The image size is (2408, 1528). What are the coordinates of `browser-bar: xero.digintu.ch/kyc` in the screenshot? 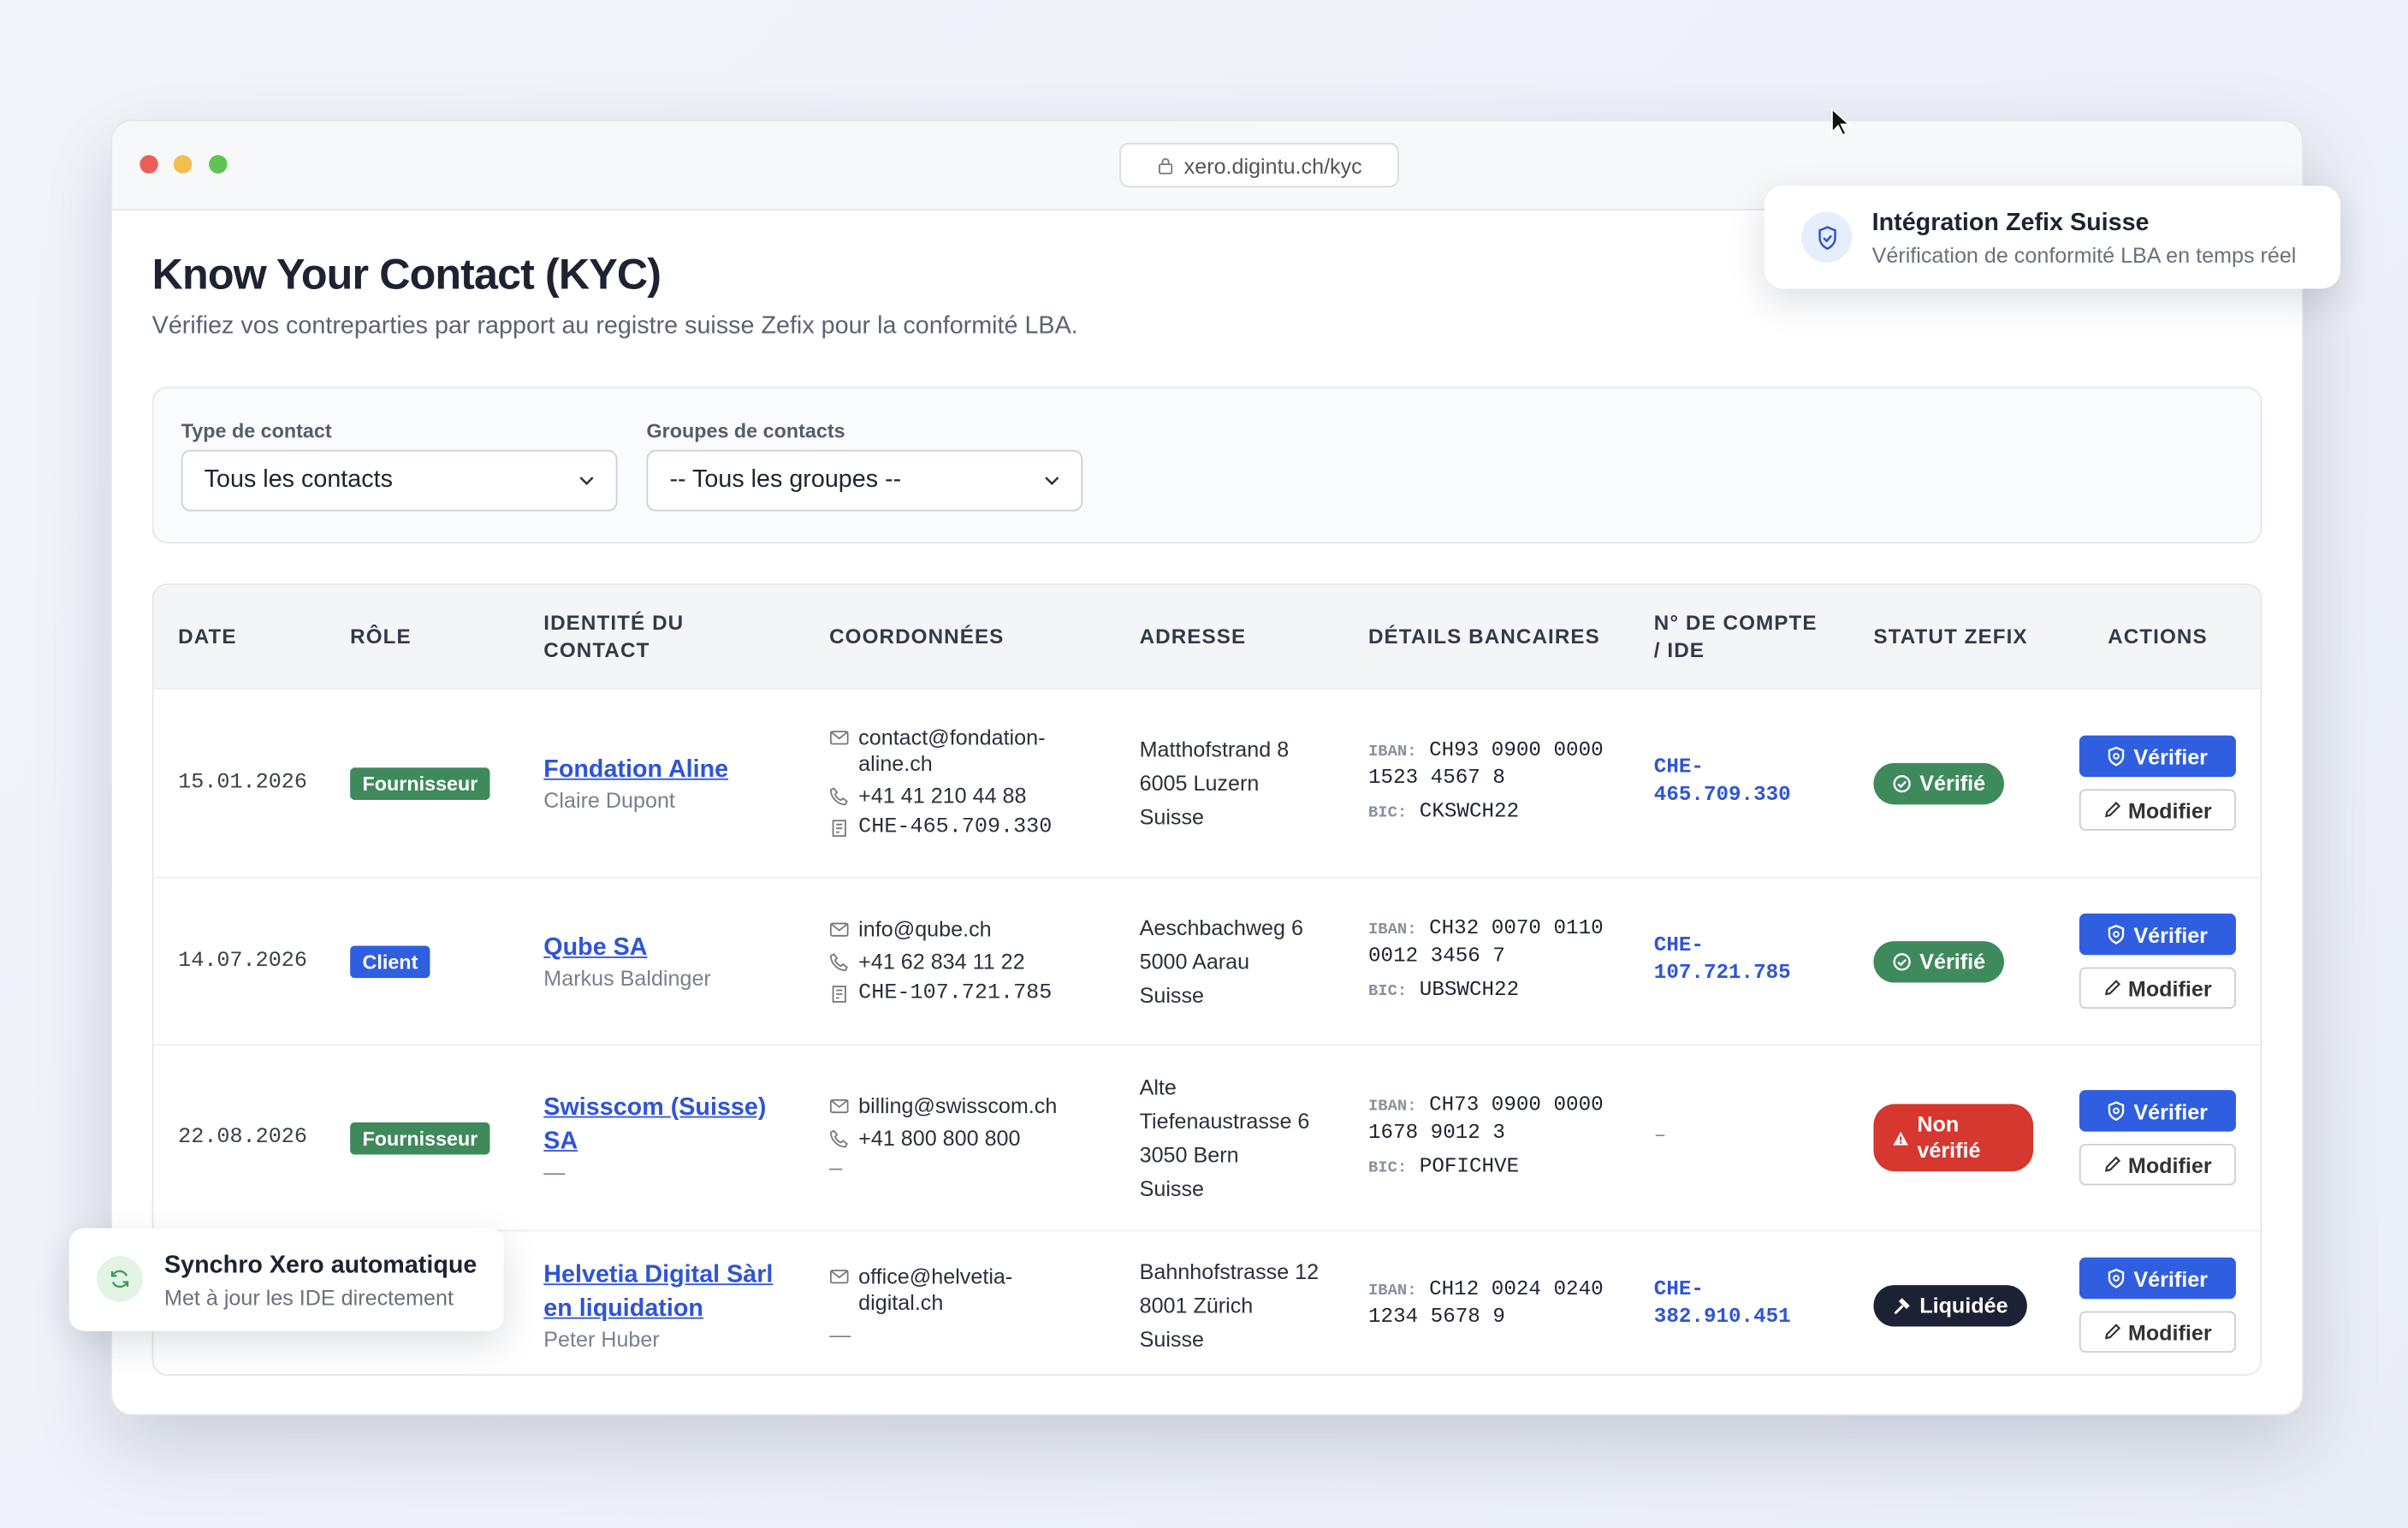 It's located at (1207, 165).